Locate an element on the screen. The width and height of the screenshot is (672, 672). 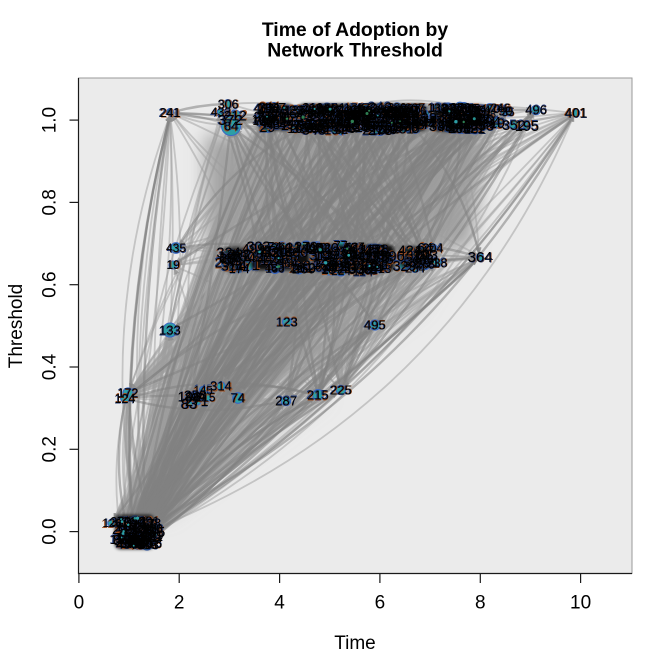
svg-text: Time of Adoption by is located at coordinates (355, 30).